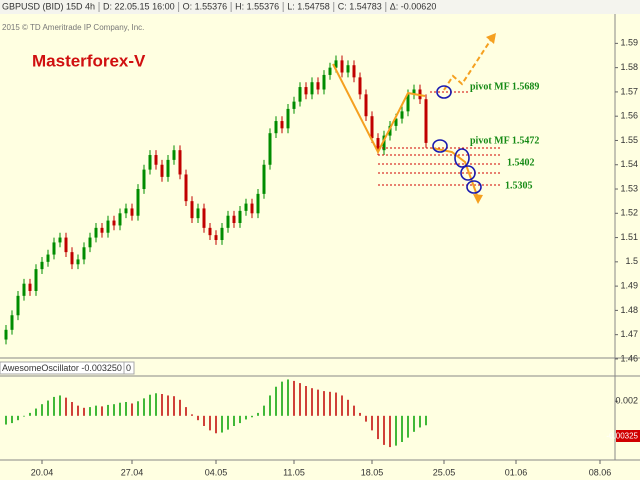 This screenshot has width=640, height=480. What do you see at coordinates (600, 472) in the screenshot?
I see `x-tick-label: 08.06` at bounding box center [600, 472].